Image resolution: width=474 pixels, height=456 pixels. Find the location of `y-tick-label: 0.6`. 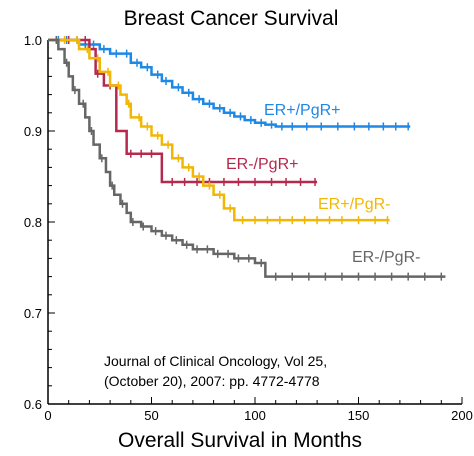

y-tick-label: 0.6 is located at coordinates (33, 404).